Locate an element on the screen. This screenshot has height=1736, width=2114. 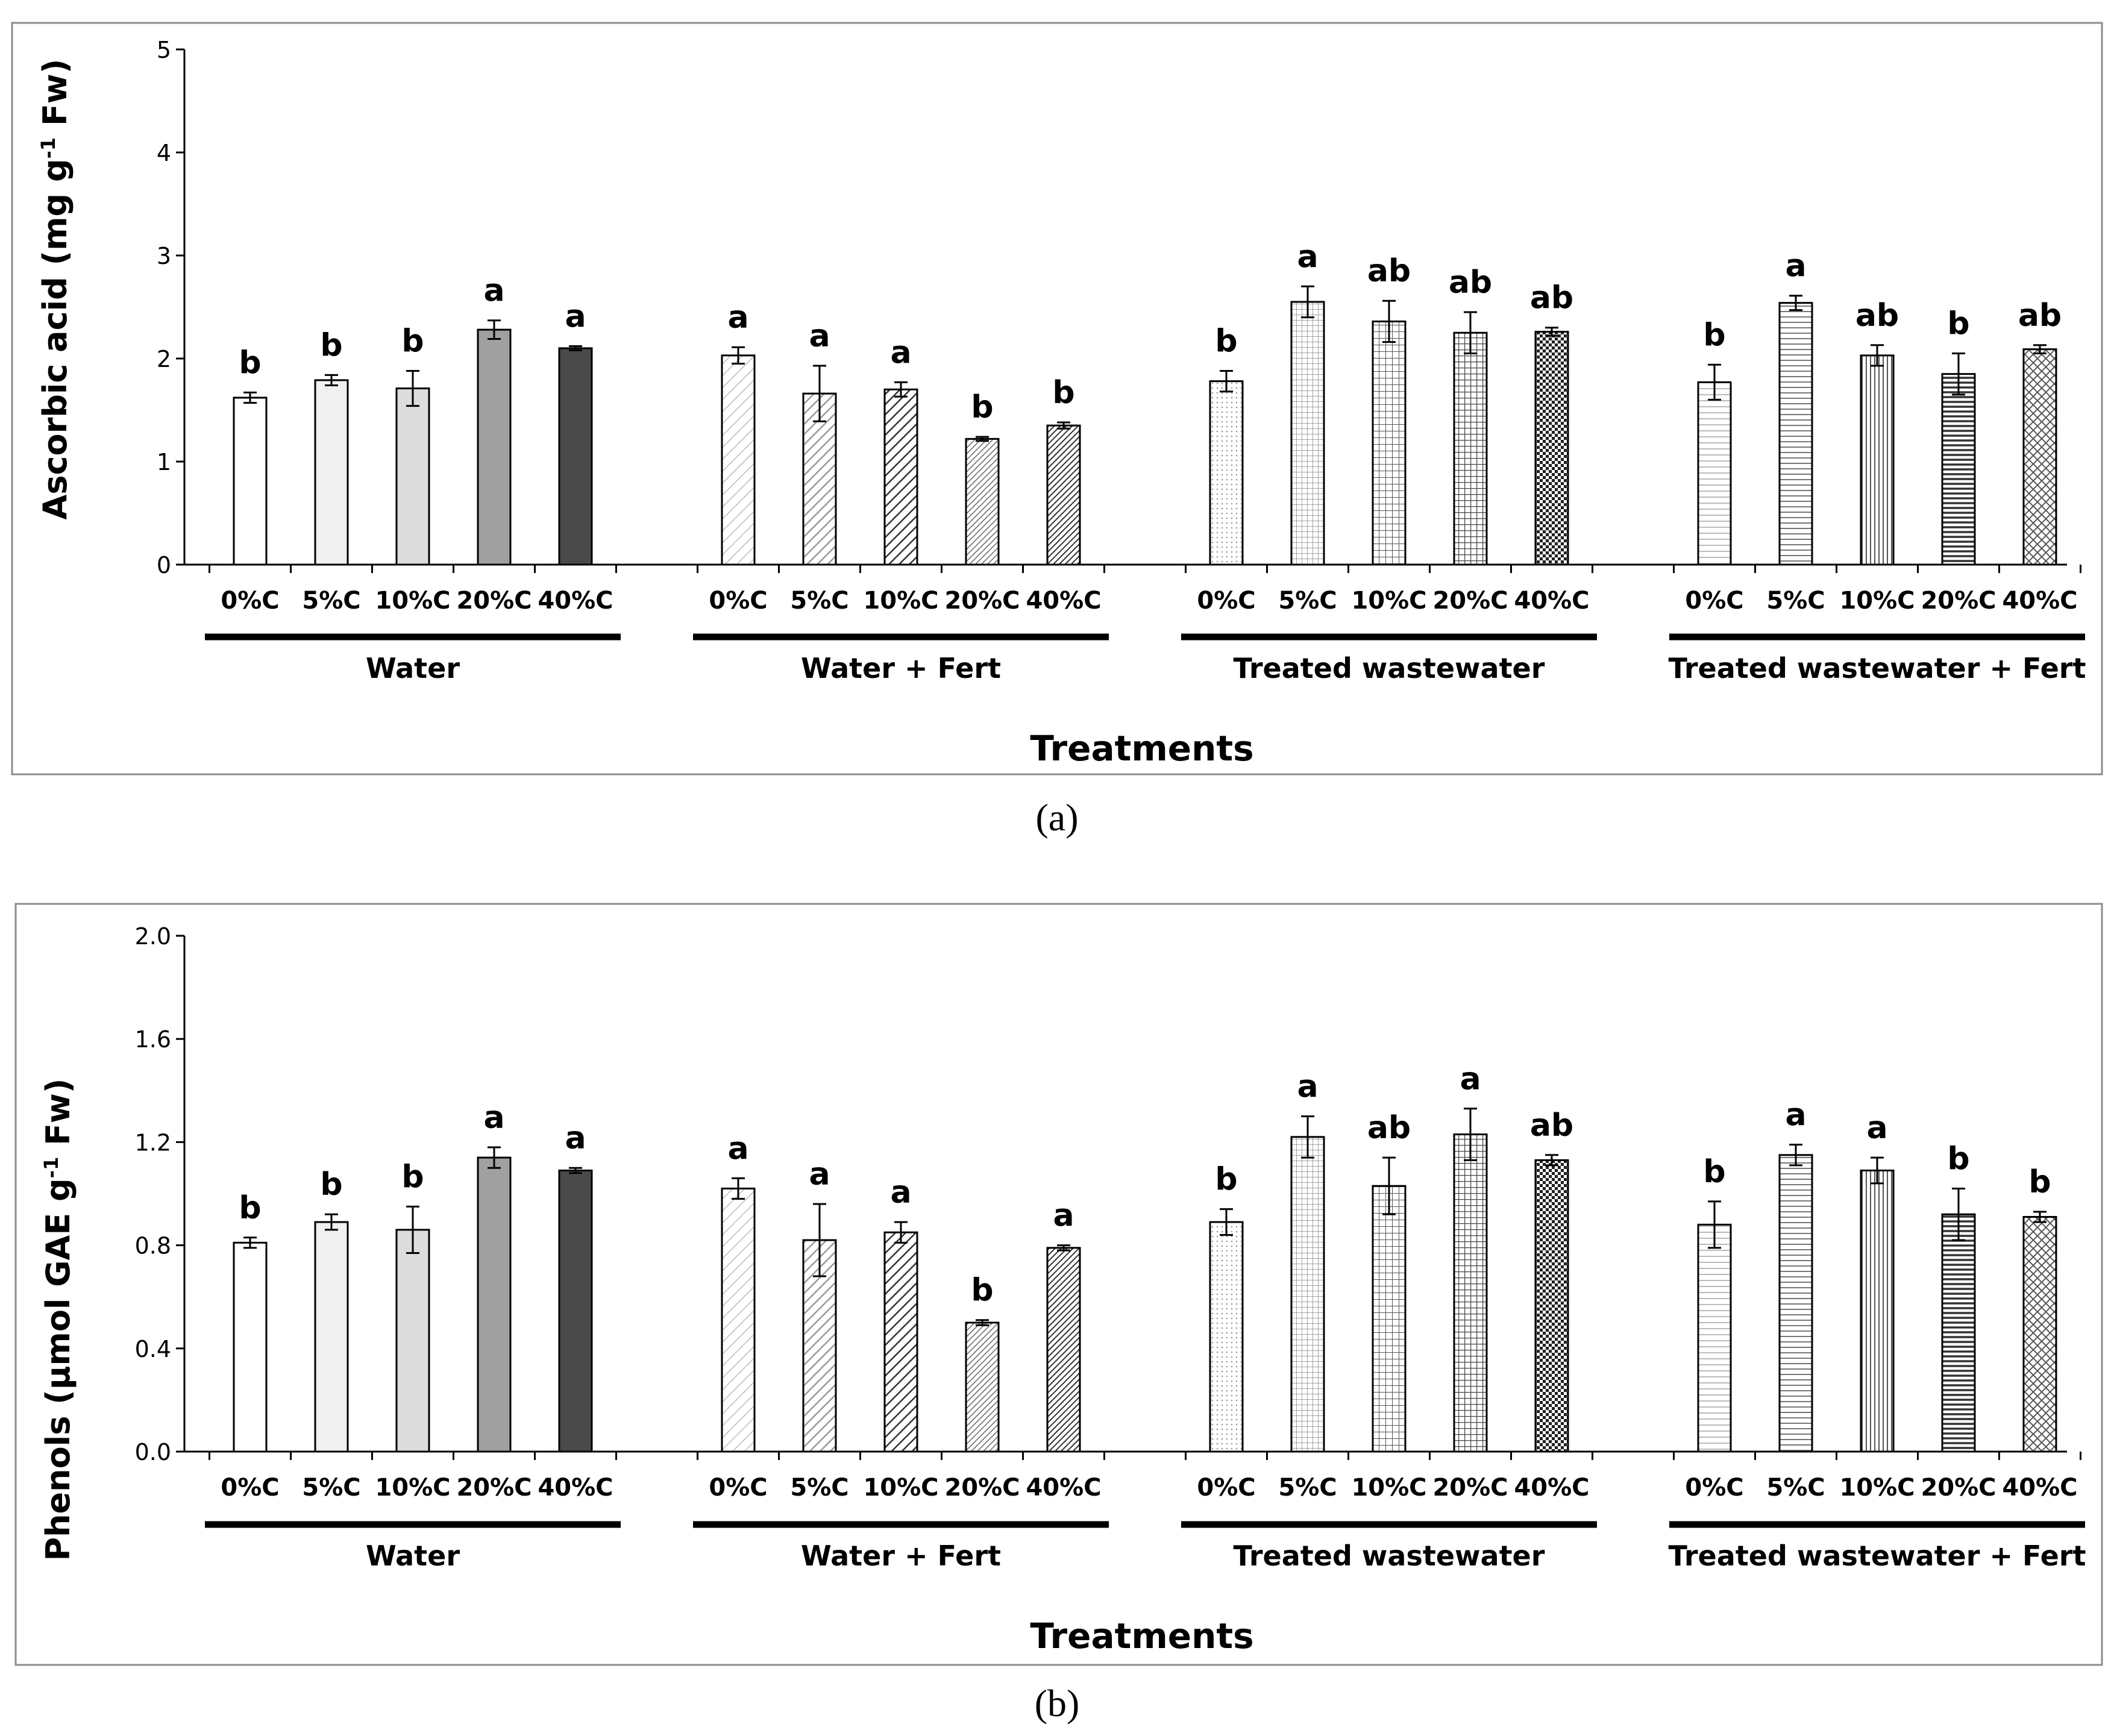
panel-a-group-label: Water + Fert is located at coordinates (901, 668).